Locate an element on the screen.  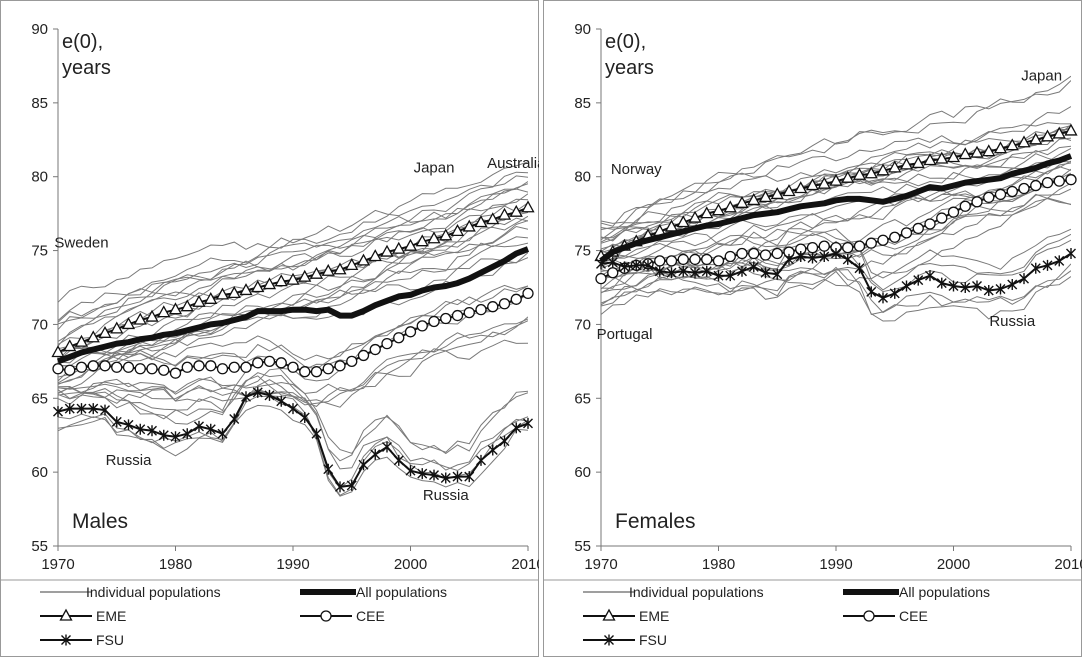
legend-label: CEE is located at coordinates (913, 616).